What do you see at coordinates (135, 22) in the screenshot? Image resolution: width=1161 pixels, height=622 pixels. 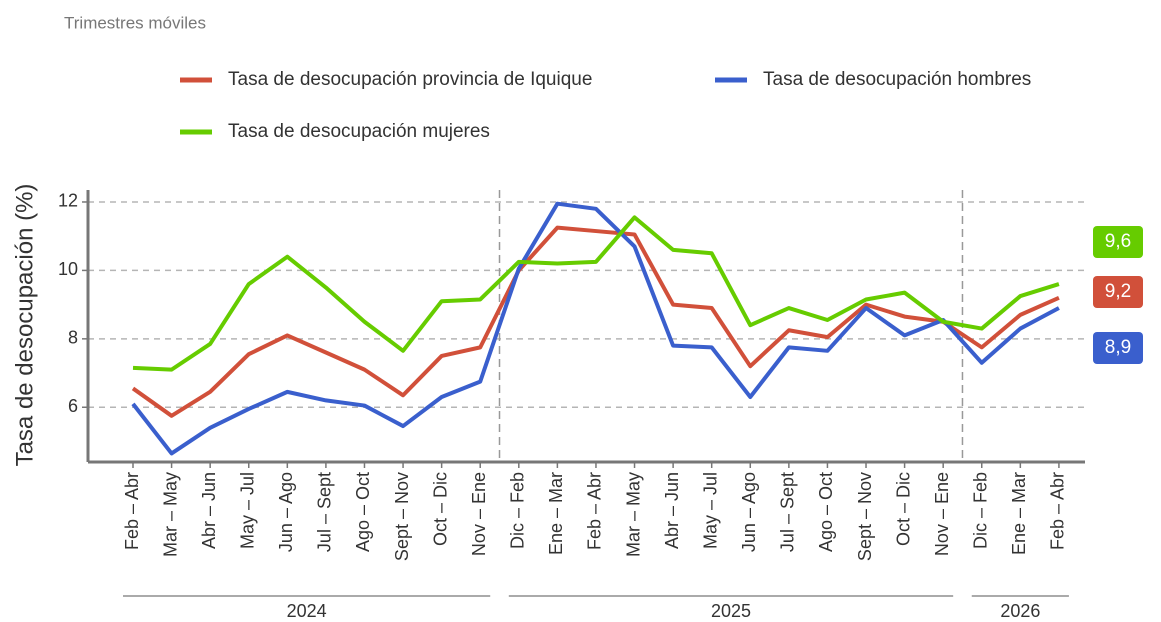 I see `chart-subtitle: Trimestres móviles` at bounding box center [135, 22].